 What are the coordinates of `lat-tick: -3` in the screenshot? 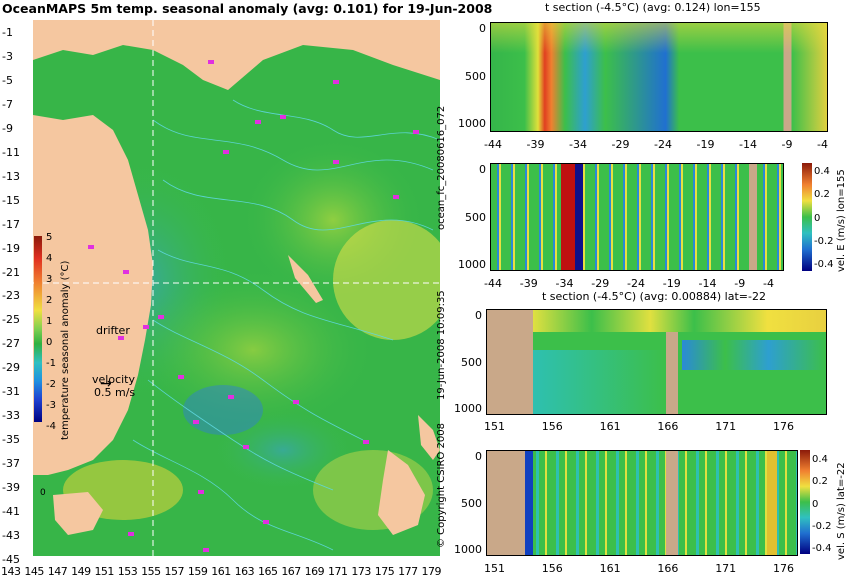 It's located at (7, 56).